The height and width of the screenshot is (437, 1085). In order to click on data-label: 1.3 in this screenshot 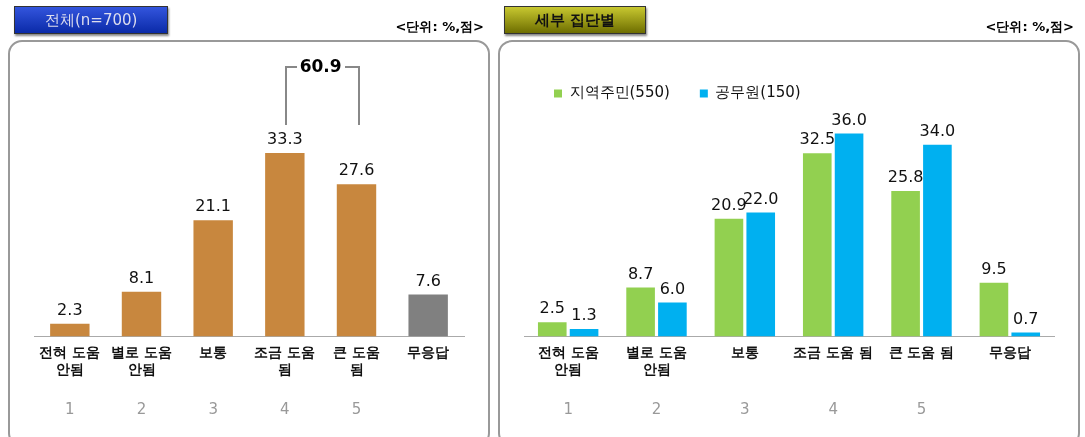, I will do `click(584, 315)`.